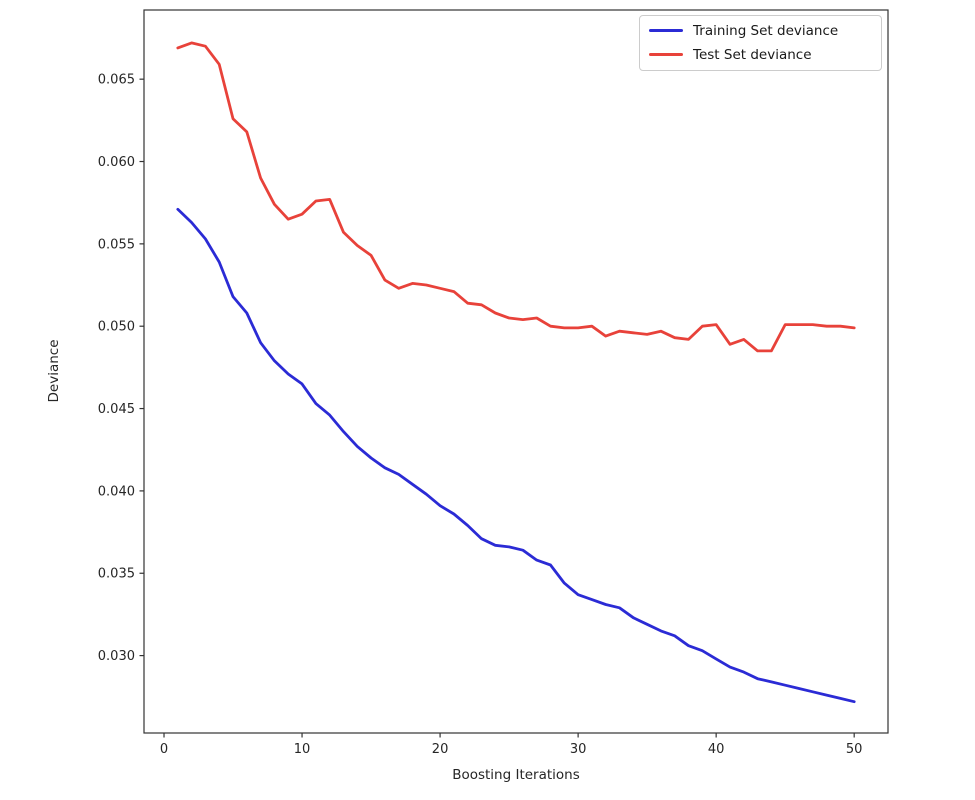 The height and width of the screenshot is (800, 975). I want to click on y-tick-label: 0.060, so click(116, 162).